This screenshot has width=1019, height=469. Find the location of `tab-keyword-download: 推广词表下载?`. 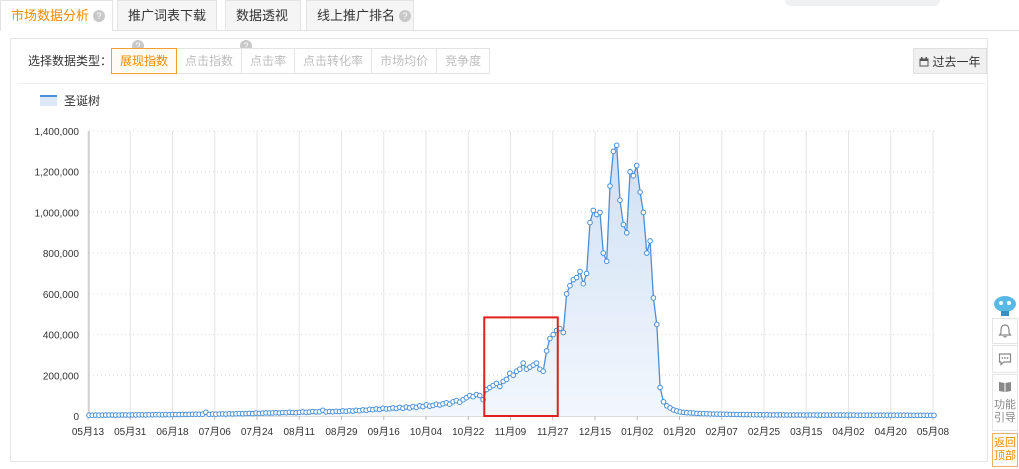

tab-keyword-download: 推广词表下载? is located at coordinates (167, 26).